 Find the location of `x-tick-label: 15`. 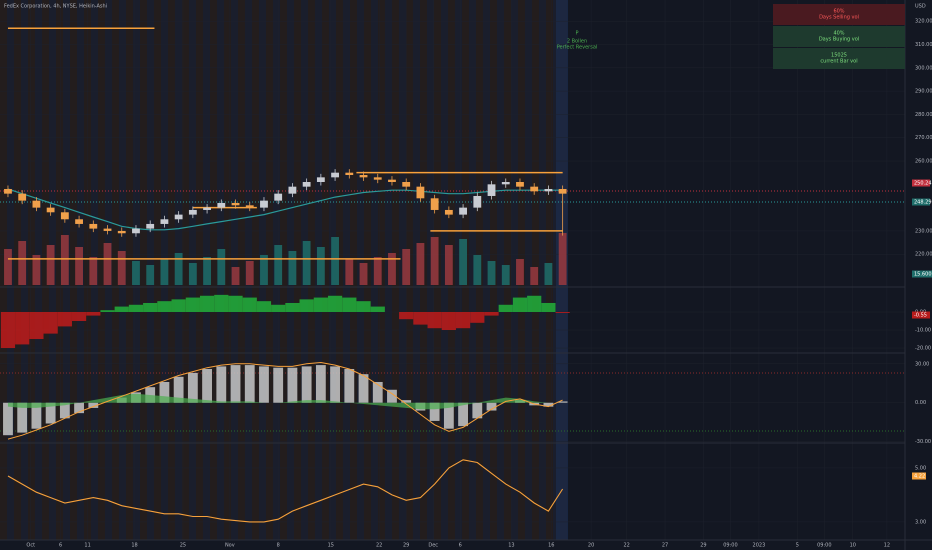

x-tick-label: 15 is located at coordinates (331, 546).